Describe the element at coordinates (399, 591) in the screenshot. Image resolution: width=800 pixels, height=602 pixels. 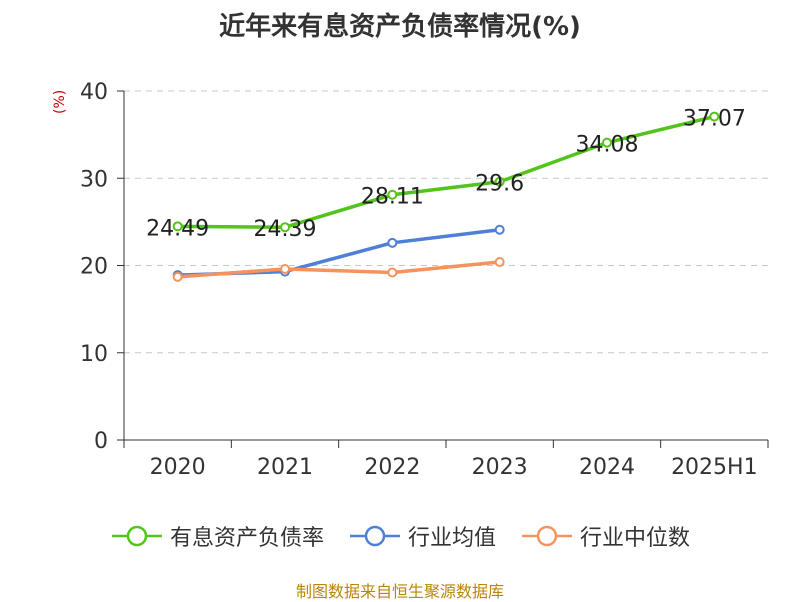
I see `data-source-note: 制图数据来自恒生聚源数据库` at that location.